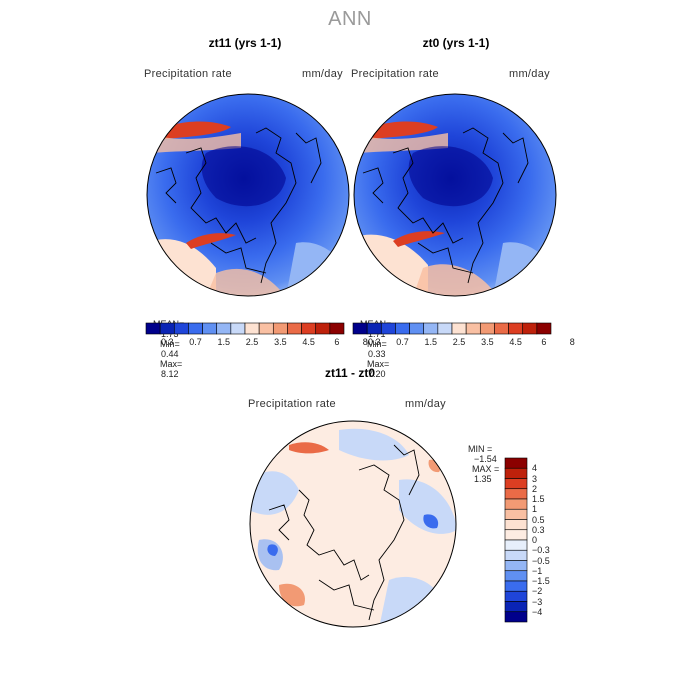  Describe the element at coordinates (529, 74) in the screenshot. I see `unit-label-zt0: mm/day` at that location.